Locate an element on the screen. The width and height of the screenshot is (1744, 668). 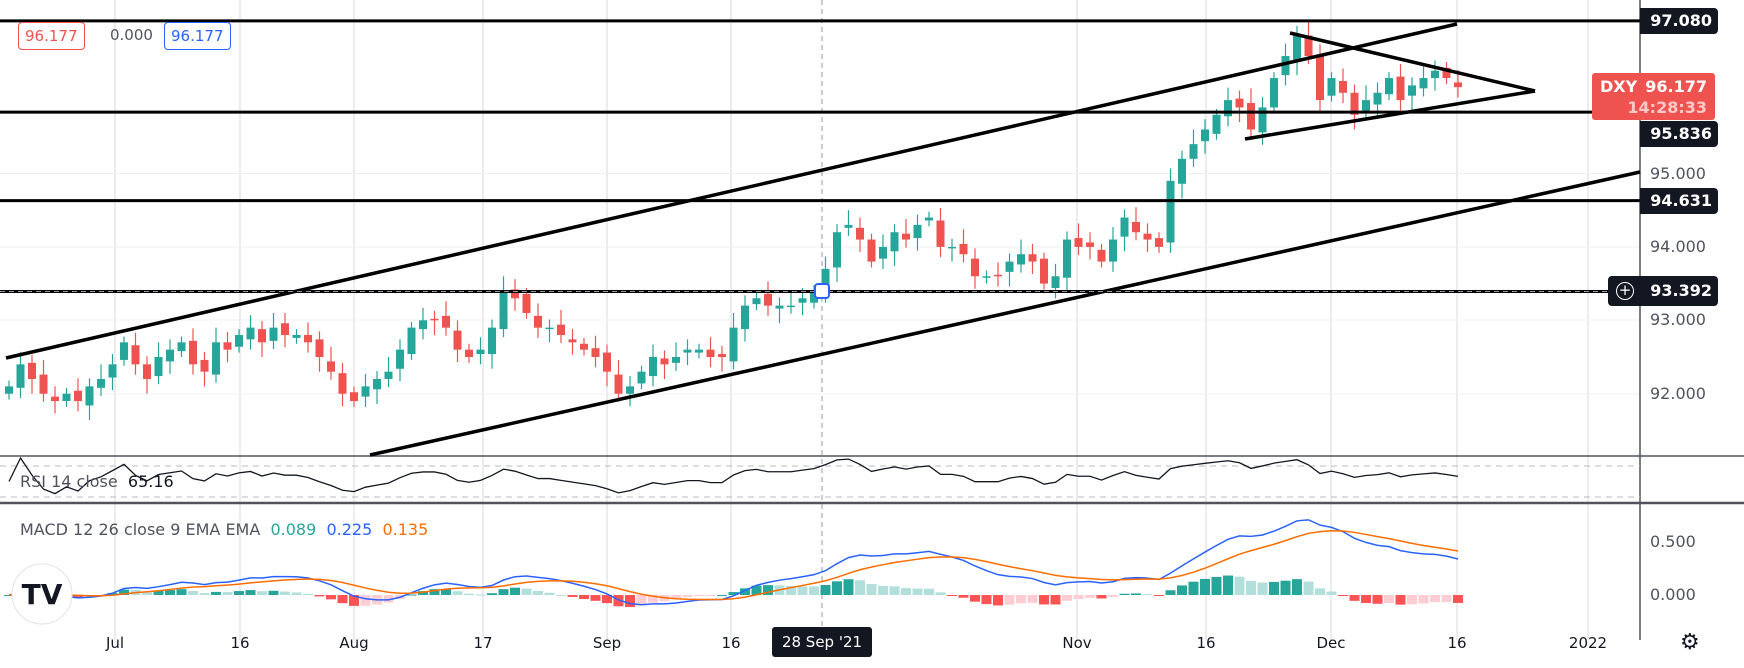
time-tick: 2022 is located at coordinates (1588, 643).